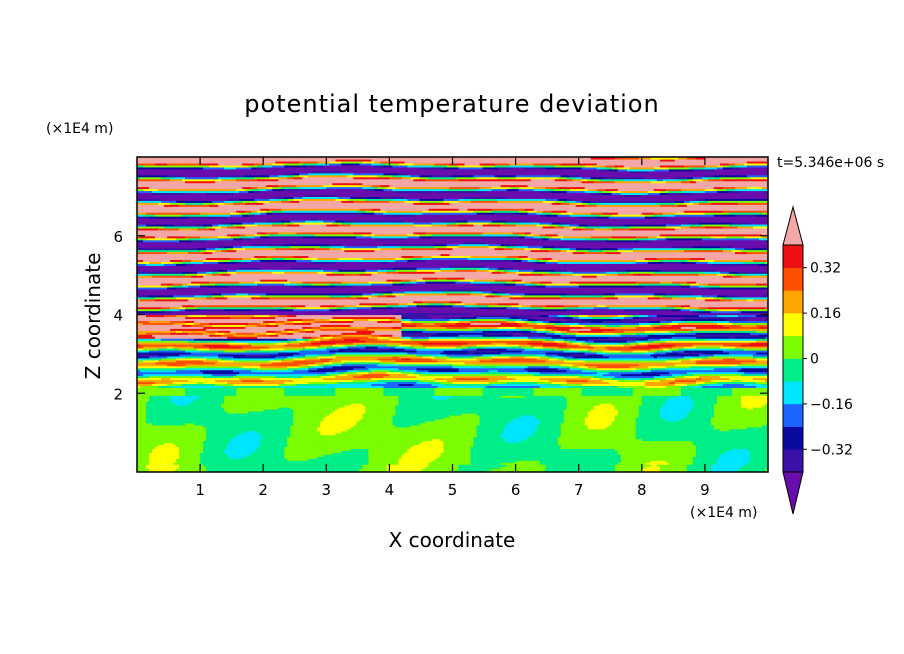  I want to click on y-unit-label: (×1E4 m), so click(79, 129).